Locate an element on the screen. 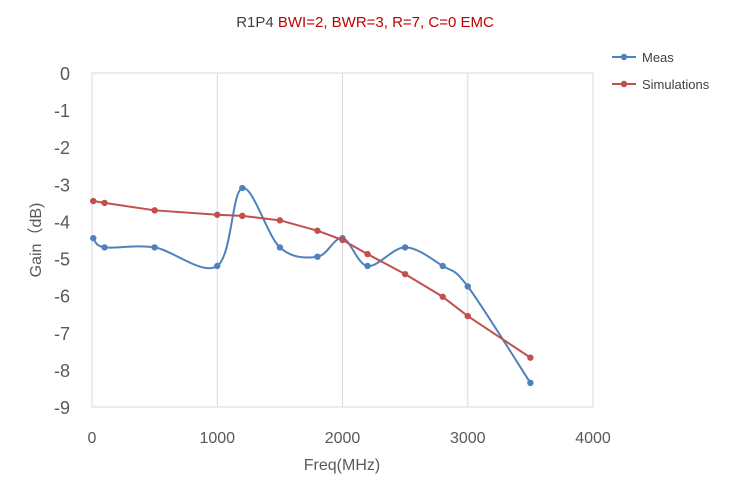  x-axis-label: Freq(MHz) is located at coordinates (342, 465).